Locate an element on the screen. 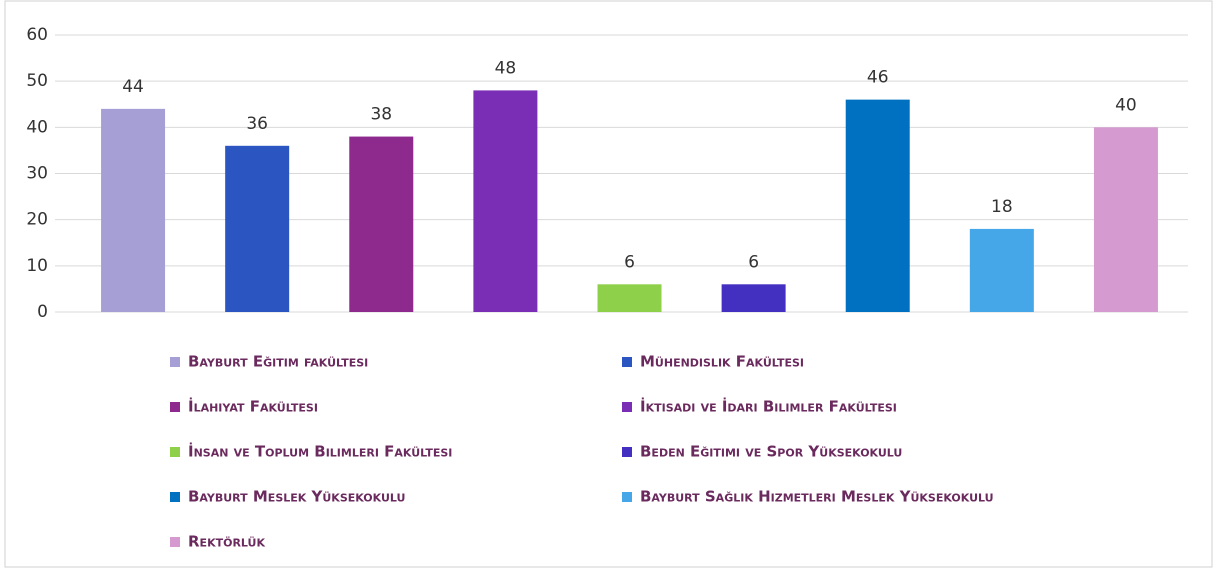 This screenshot has width=1217, height=569. value-label: 38 is located at coordinates (381, 115).